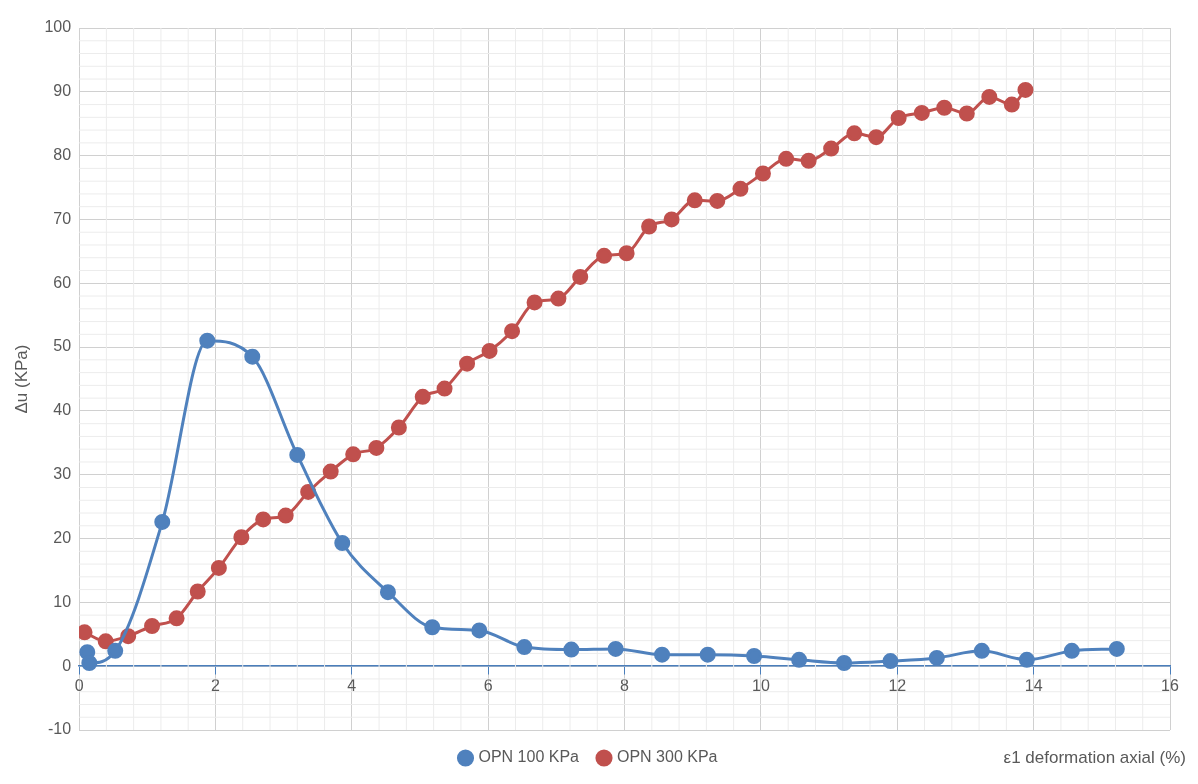 This screenshot has height=784, width=1198. I want to click on y-tick-label: 80, so click(62, 155).